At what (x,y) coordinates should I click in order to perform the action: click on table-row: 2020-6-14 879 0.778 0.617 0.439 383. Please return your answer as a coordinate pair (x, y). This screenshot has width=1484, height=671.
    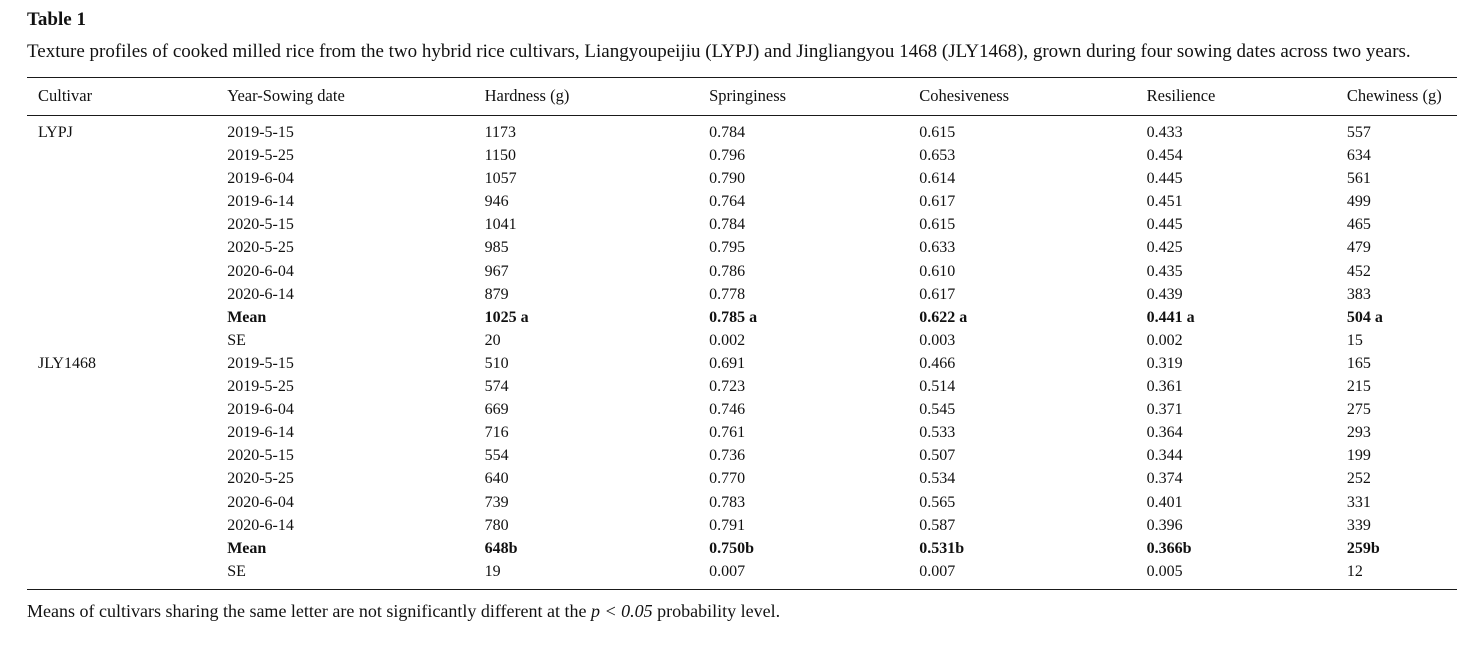
    Looking at the image, I should click on (742, 294).